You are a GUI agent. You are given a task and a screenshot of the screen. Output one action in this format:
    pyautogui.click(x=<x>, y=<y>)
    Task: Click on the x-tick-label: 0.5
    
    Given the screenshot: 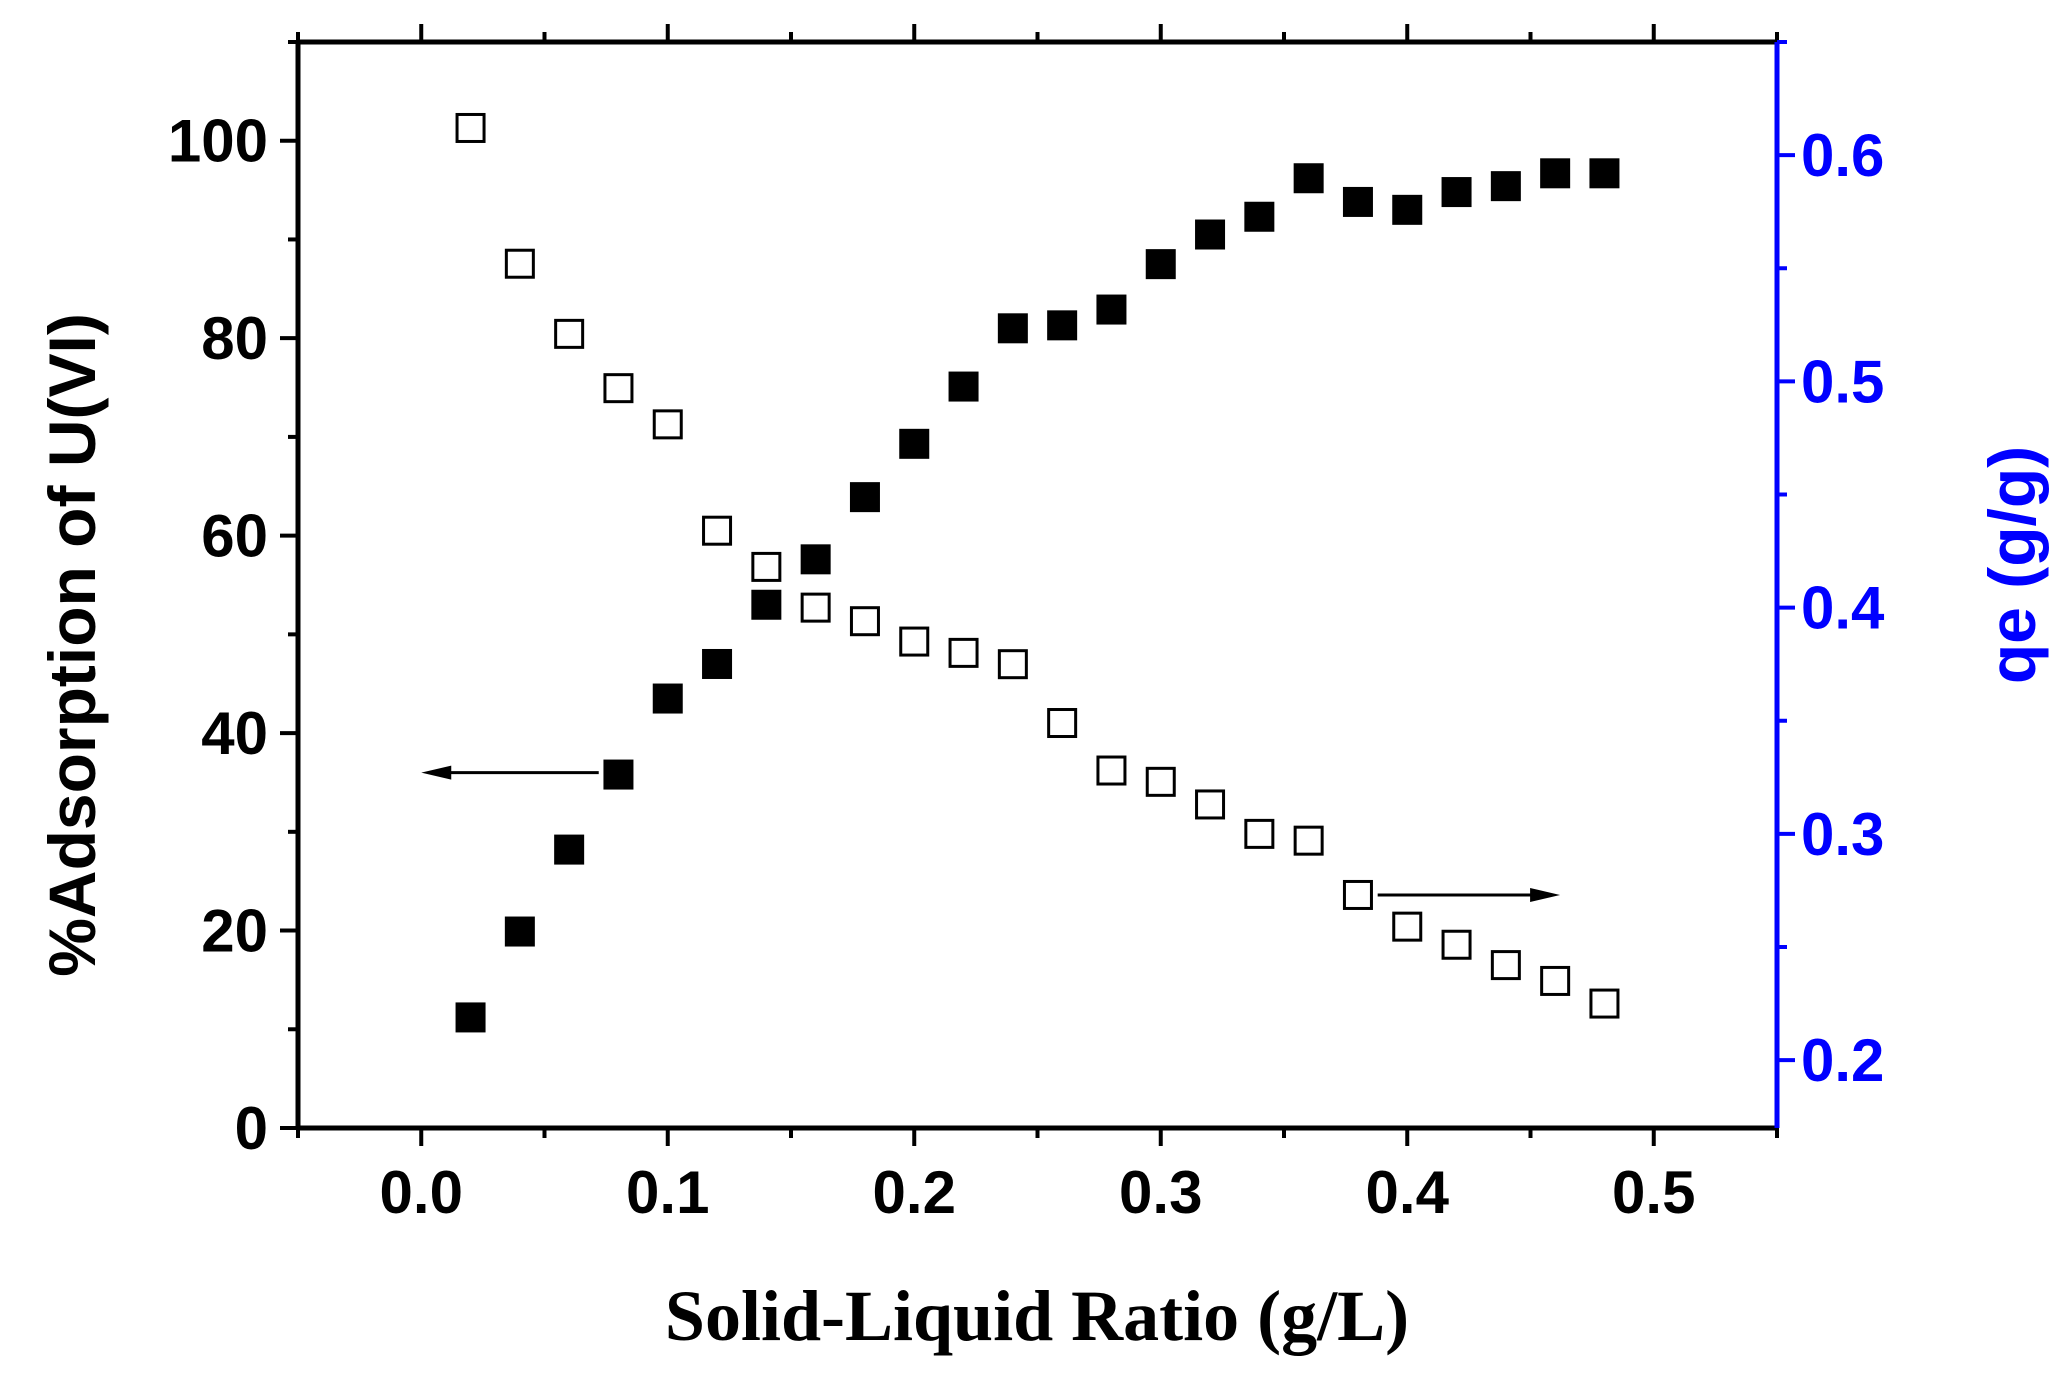 What is the action you would take?
    pyautogui.click(x=1653, y=1192)
    